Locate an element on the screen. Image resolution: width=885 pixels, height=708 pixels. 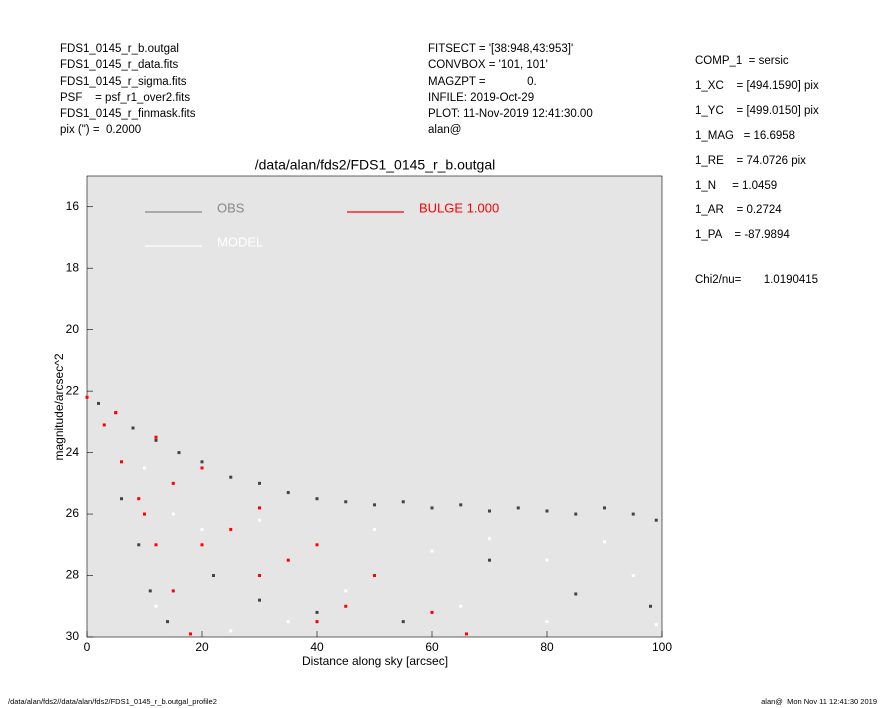
header-line: COMP_1 = sersic is located at coordinates (742, 61).